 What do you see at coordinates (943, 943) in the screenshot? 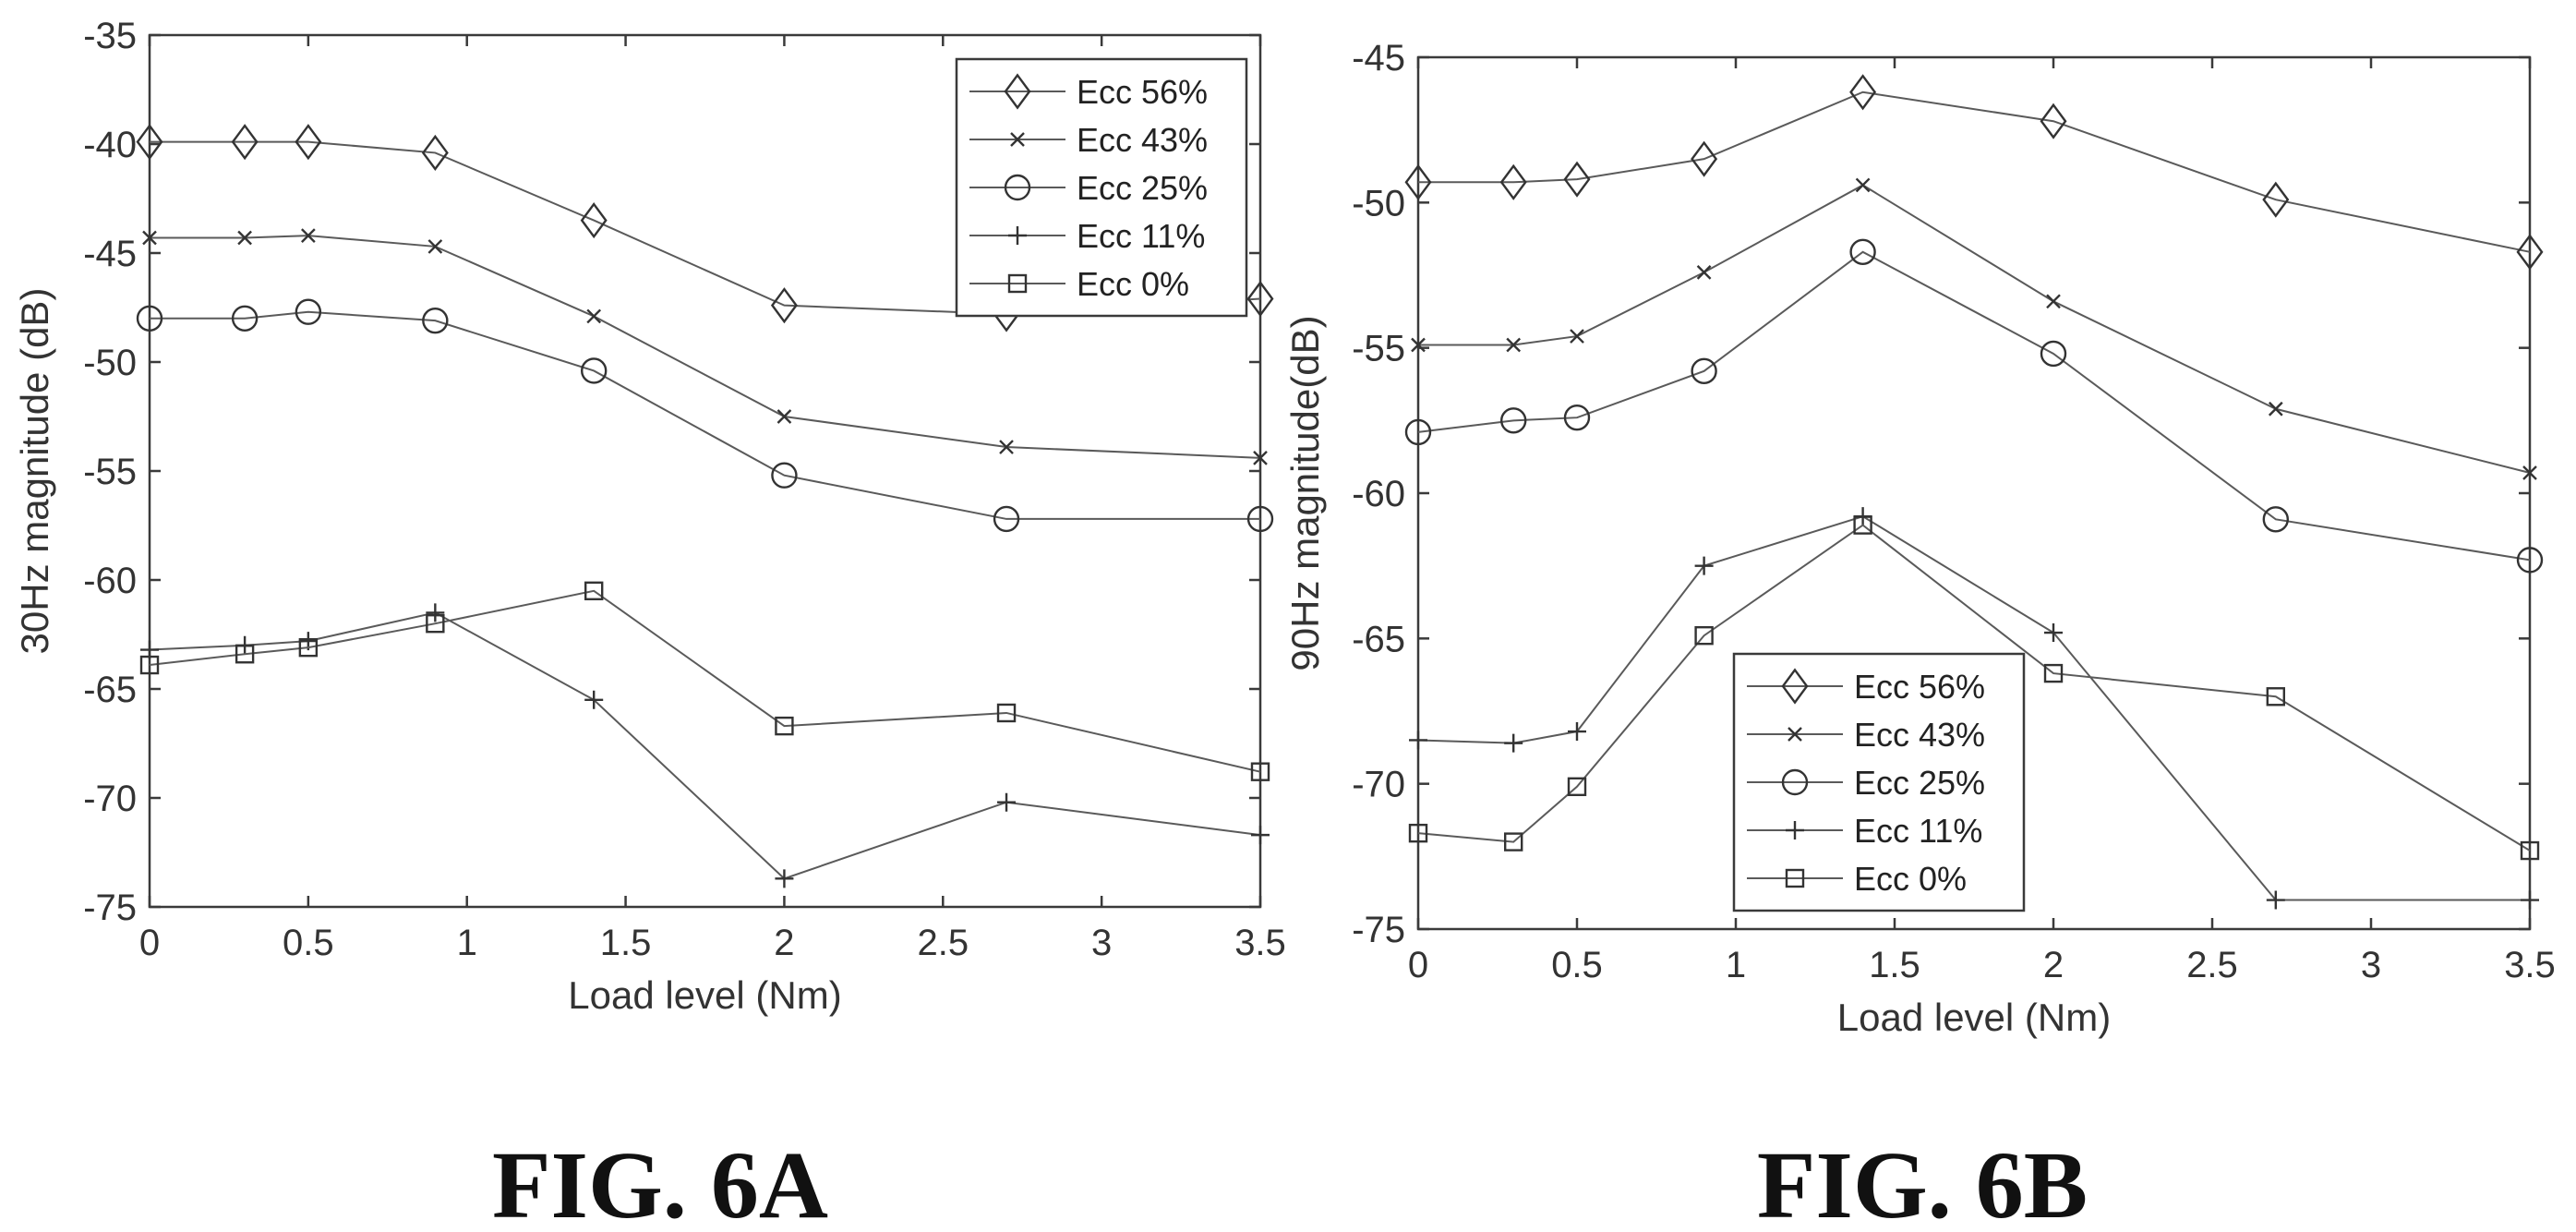
I see `fig6a-x-tick-label: 2.5` at bounding box center [943, 943].